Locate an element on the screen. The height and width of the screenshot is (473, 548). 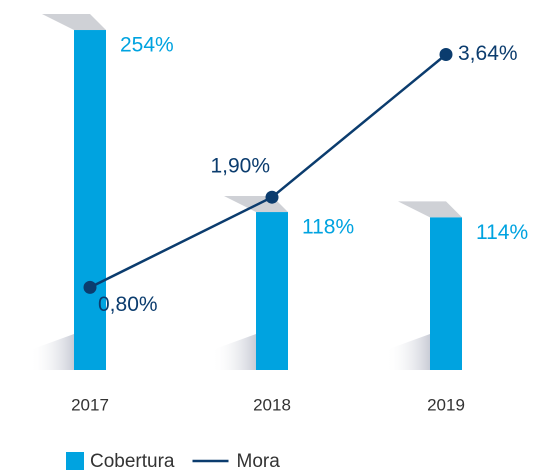
x-tick-label: 2018 is located at coordinates (272, 404).